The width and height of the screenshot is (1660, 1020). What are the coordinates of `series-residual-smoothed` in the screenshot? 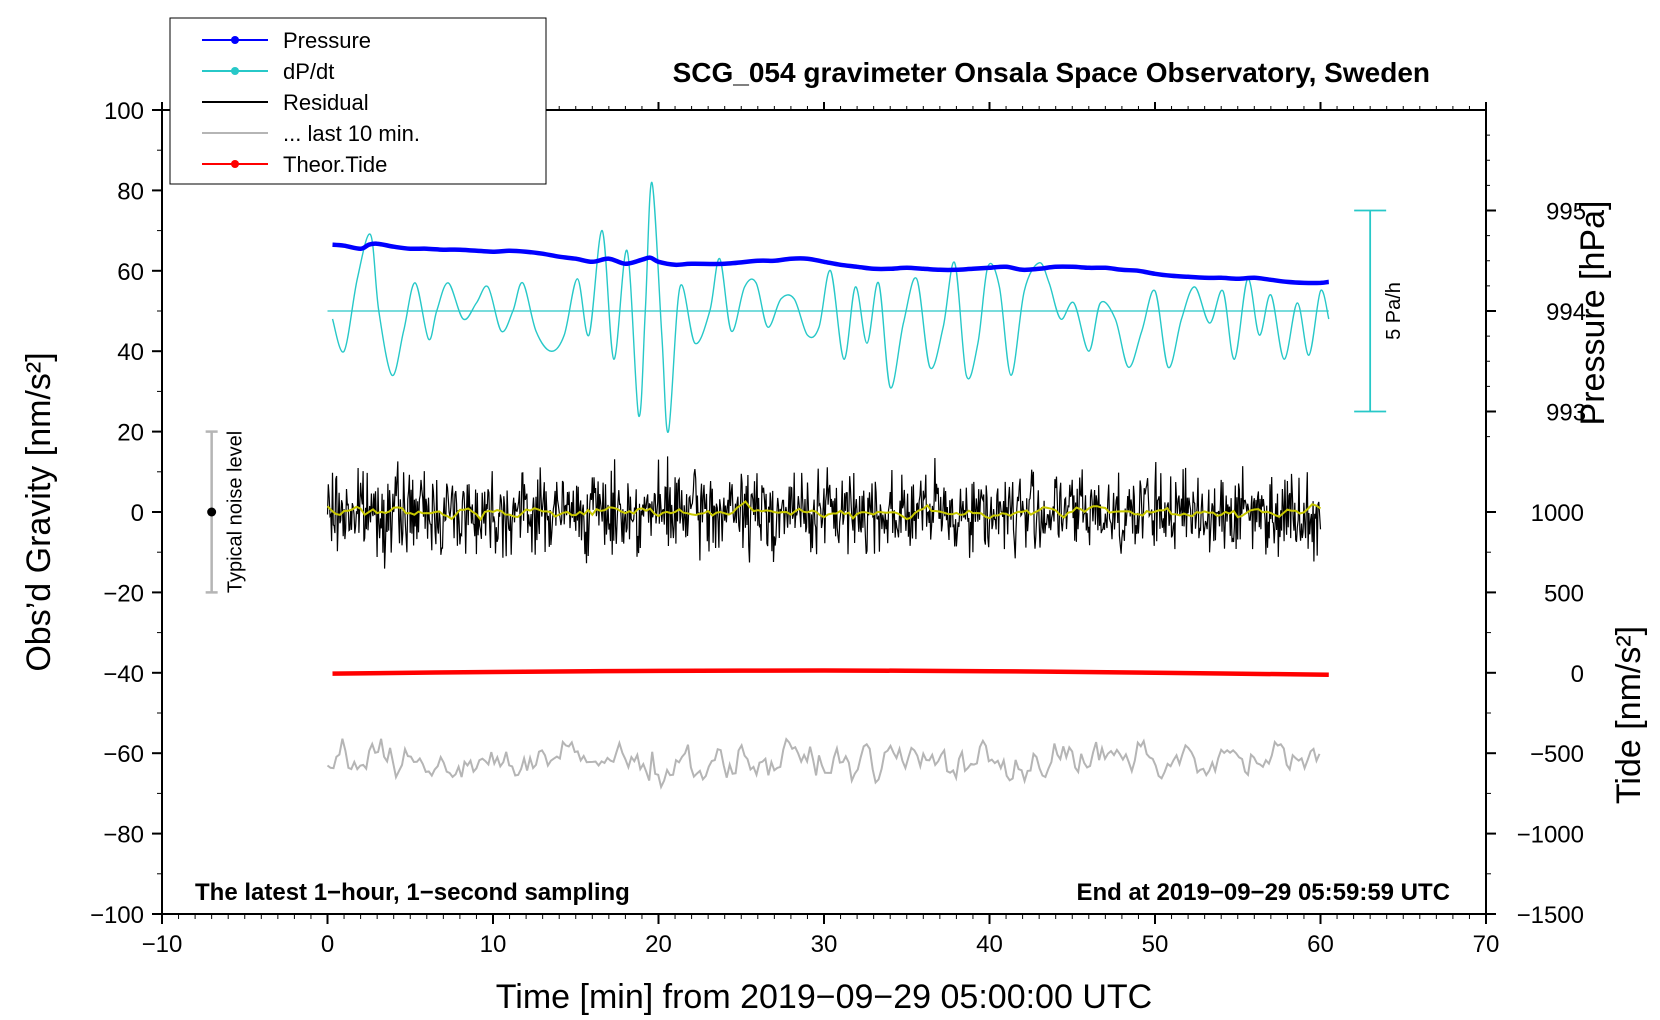 It's located at (824, 511).